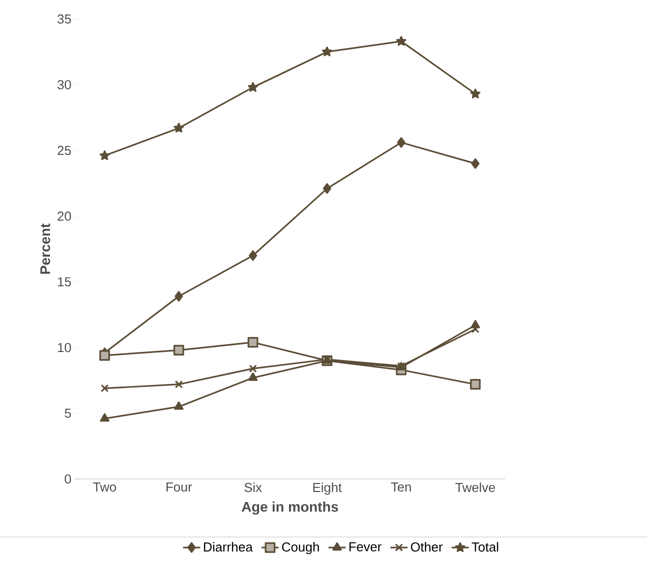  I want to click on y-tick-label: 35, so click(64, 19).